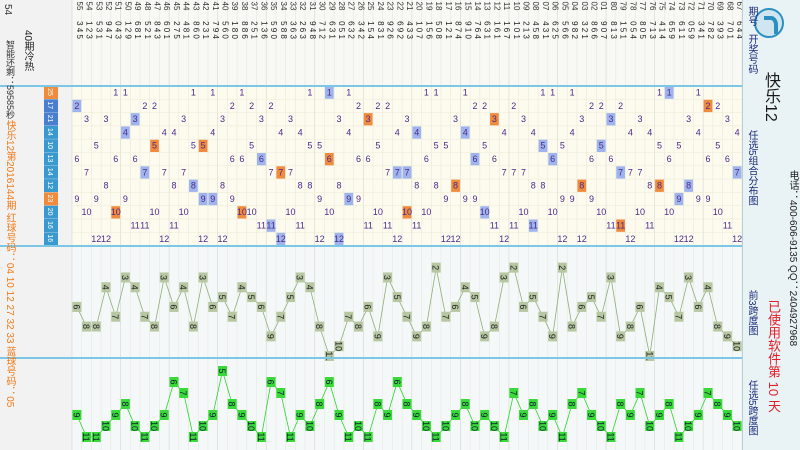  I want to click on app-title: 快乐12, so click(770, 97).